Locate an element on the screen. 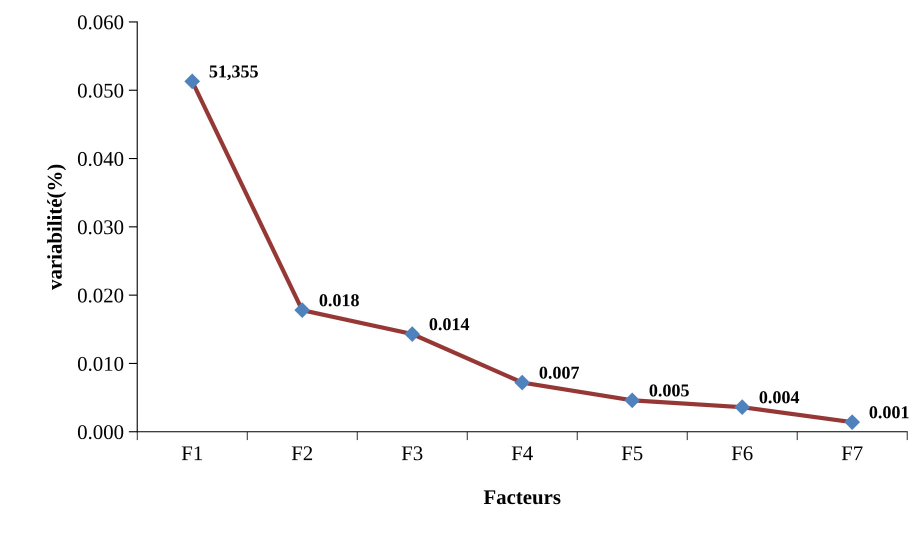 The height and width of the screenshot is (535, 921). data-label: 0.007 is located at coordinates (560, 372).